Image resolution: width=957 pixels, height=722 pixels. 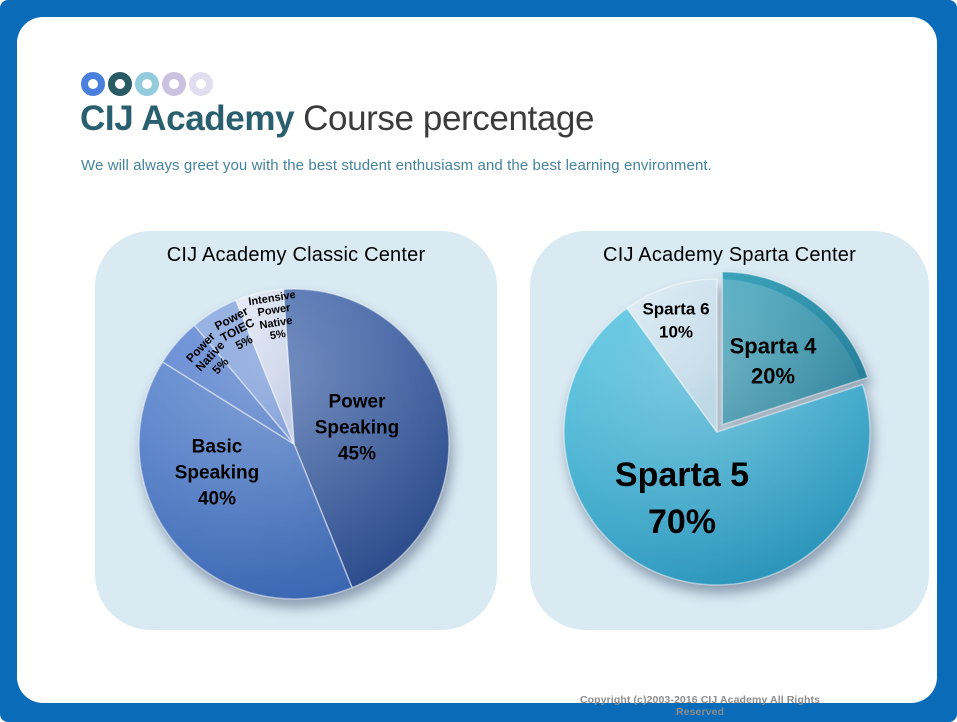 What do you see at coordinates (296, 255) in the screenshot?
I see `classic-card-title: CIJ Academy Classic Center` at bounding box center [296, 255].